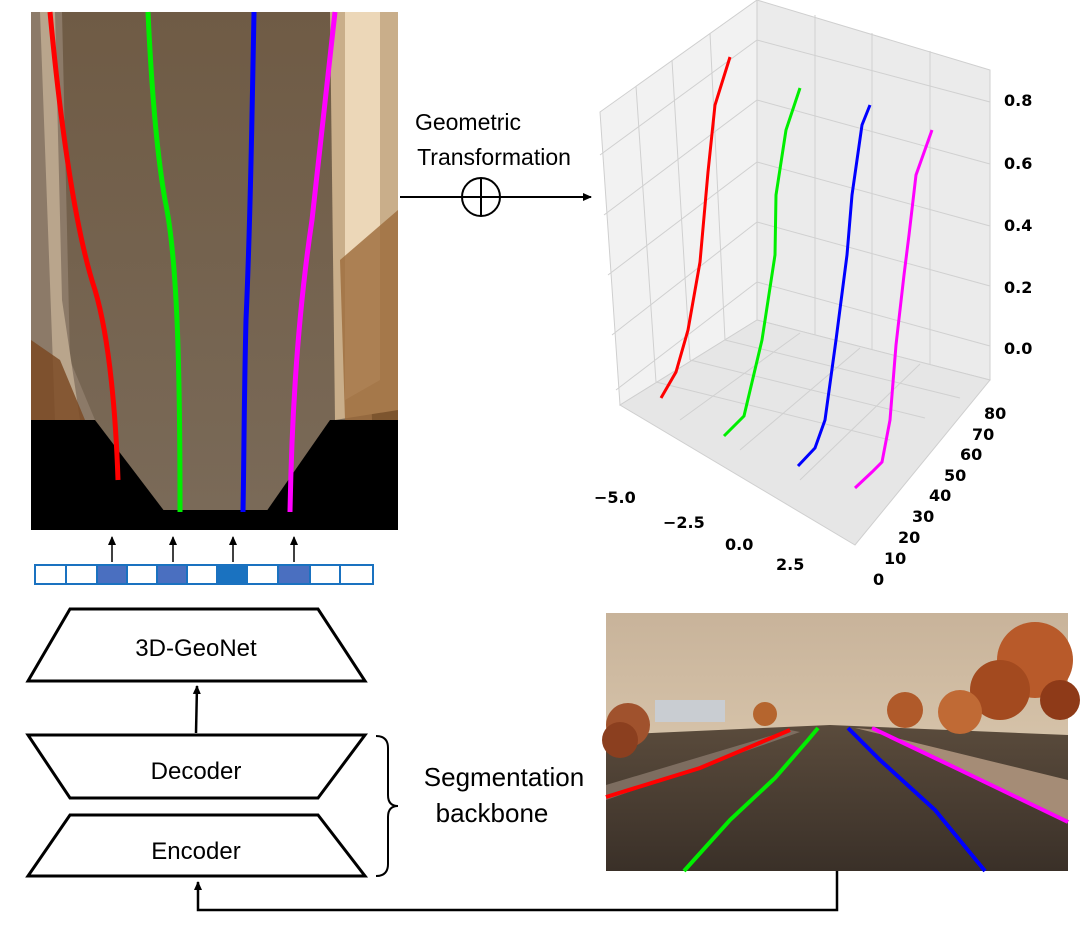  Describe the element at coordinates (895, 558) in the screenshot. I see `y-tick: 10` at that location.